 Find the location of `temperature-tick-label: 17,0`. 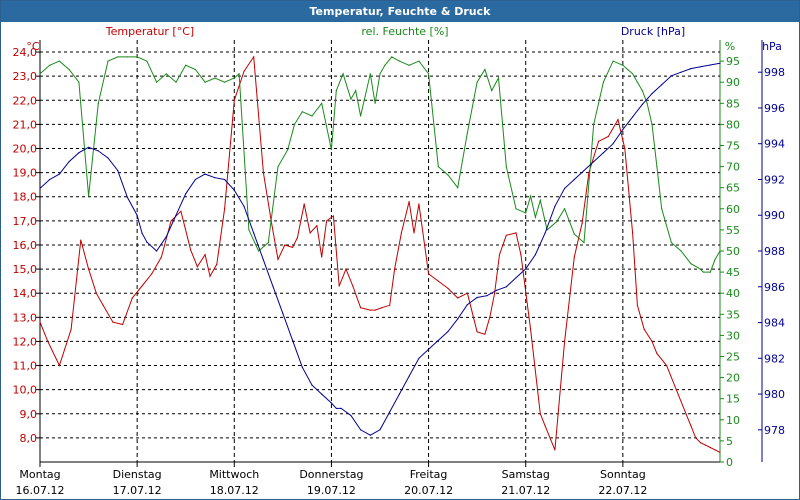

temperature-tick-label: 17,0 is located at coordinates (25, 221).